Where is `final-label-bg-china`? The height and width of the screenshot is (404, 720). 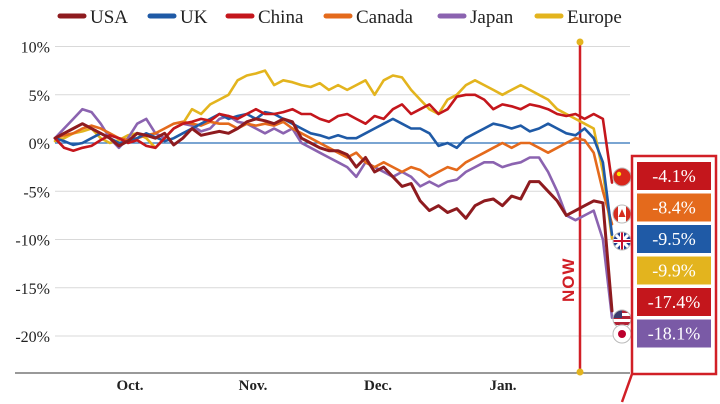 final-label-bg-china is located at coordinates (674, 176).